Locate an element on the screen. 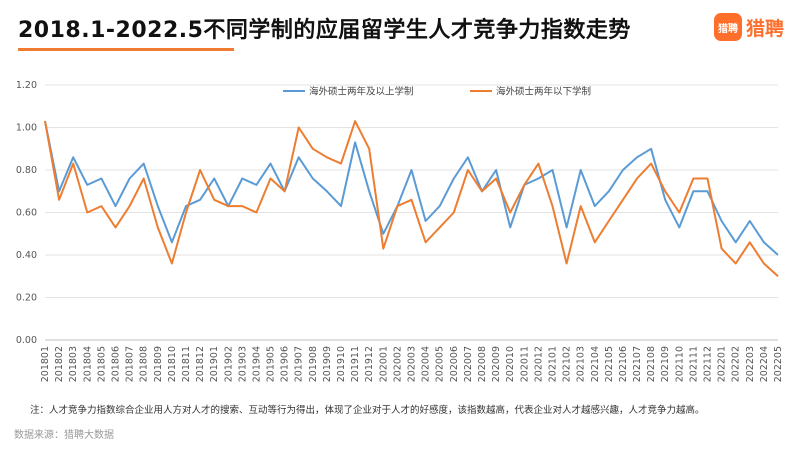 The height and width of the screenshot is (450, 800). x-tick-label: 202112 is located at coordinates (708, 364).